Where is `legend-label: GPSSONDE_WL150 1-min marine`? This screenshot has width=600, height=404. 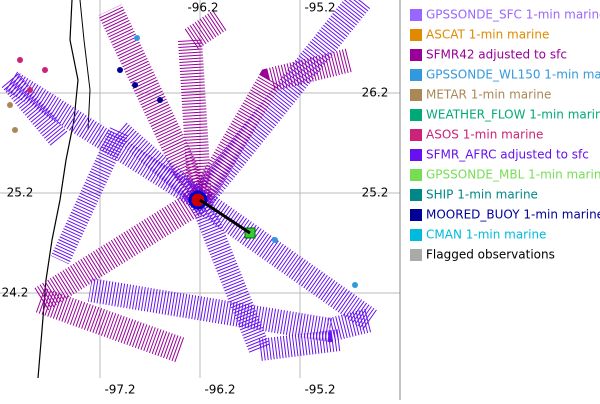 legend-label: GPSSONDE_WL150 1-min marine is located at coordinates (513, 75).